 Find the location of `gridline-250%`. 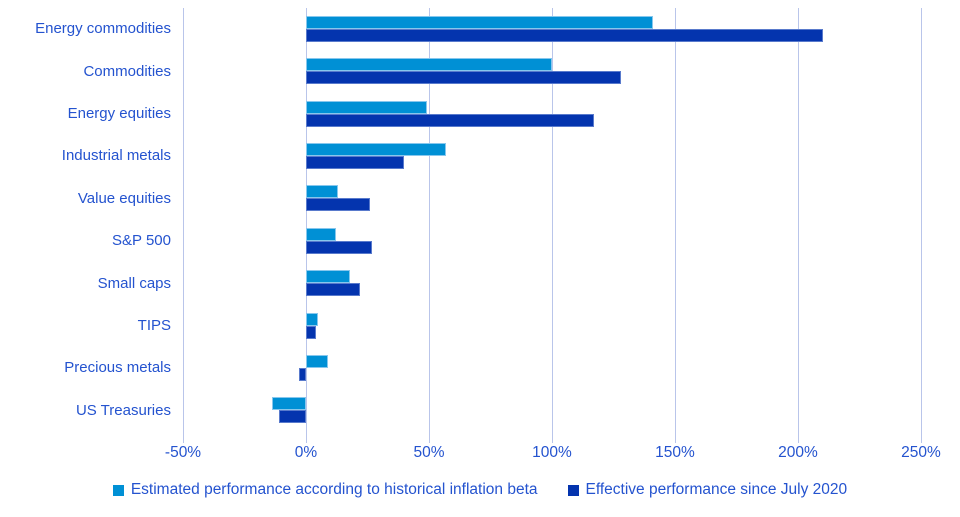

gridline-250% is located at coordinates (921, 220).